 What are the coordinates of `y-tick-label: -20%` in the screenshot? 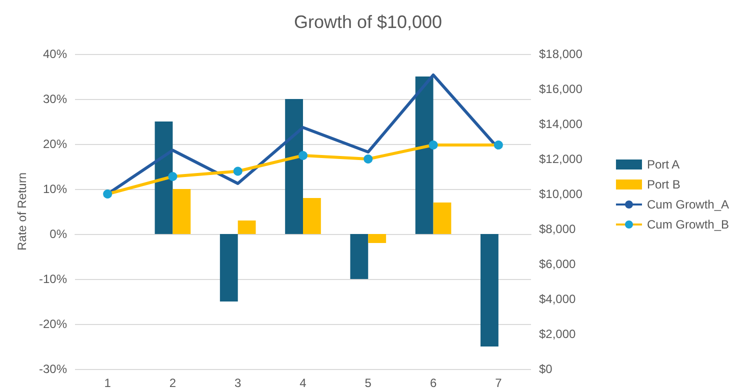 It's located at (53, 324).